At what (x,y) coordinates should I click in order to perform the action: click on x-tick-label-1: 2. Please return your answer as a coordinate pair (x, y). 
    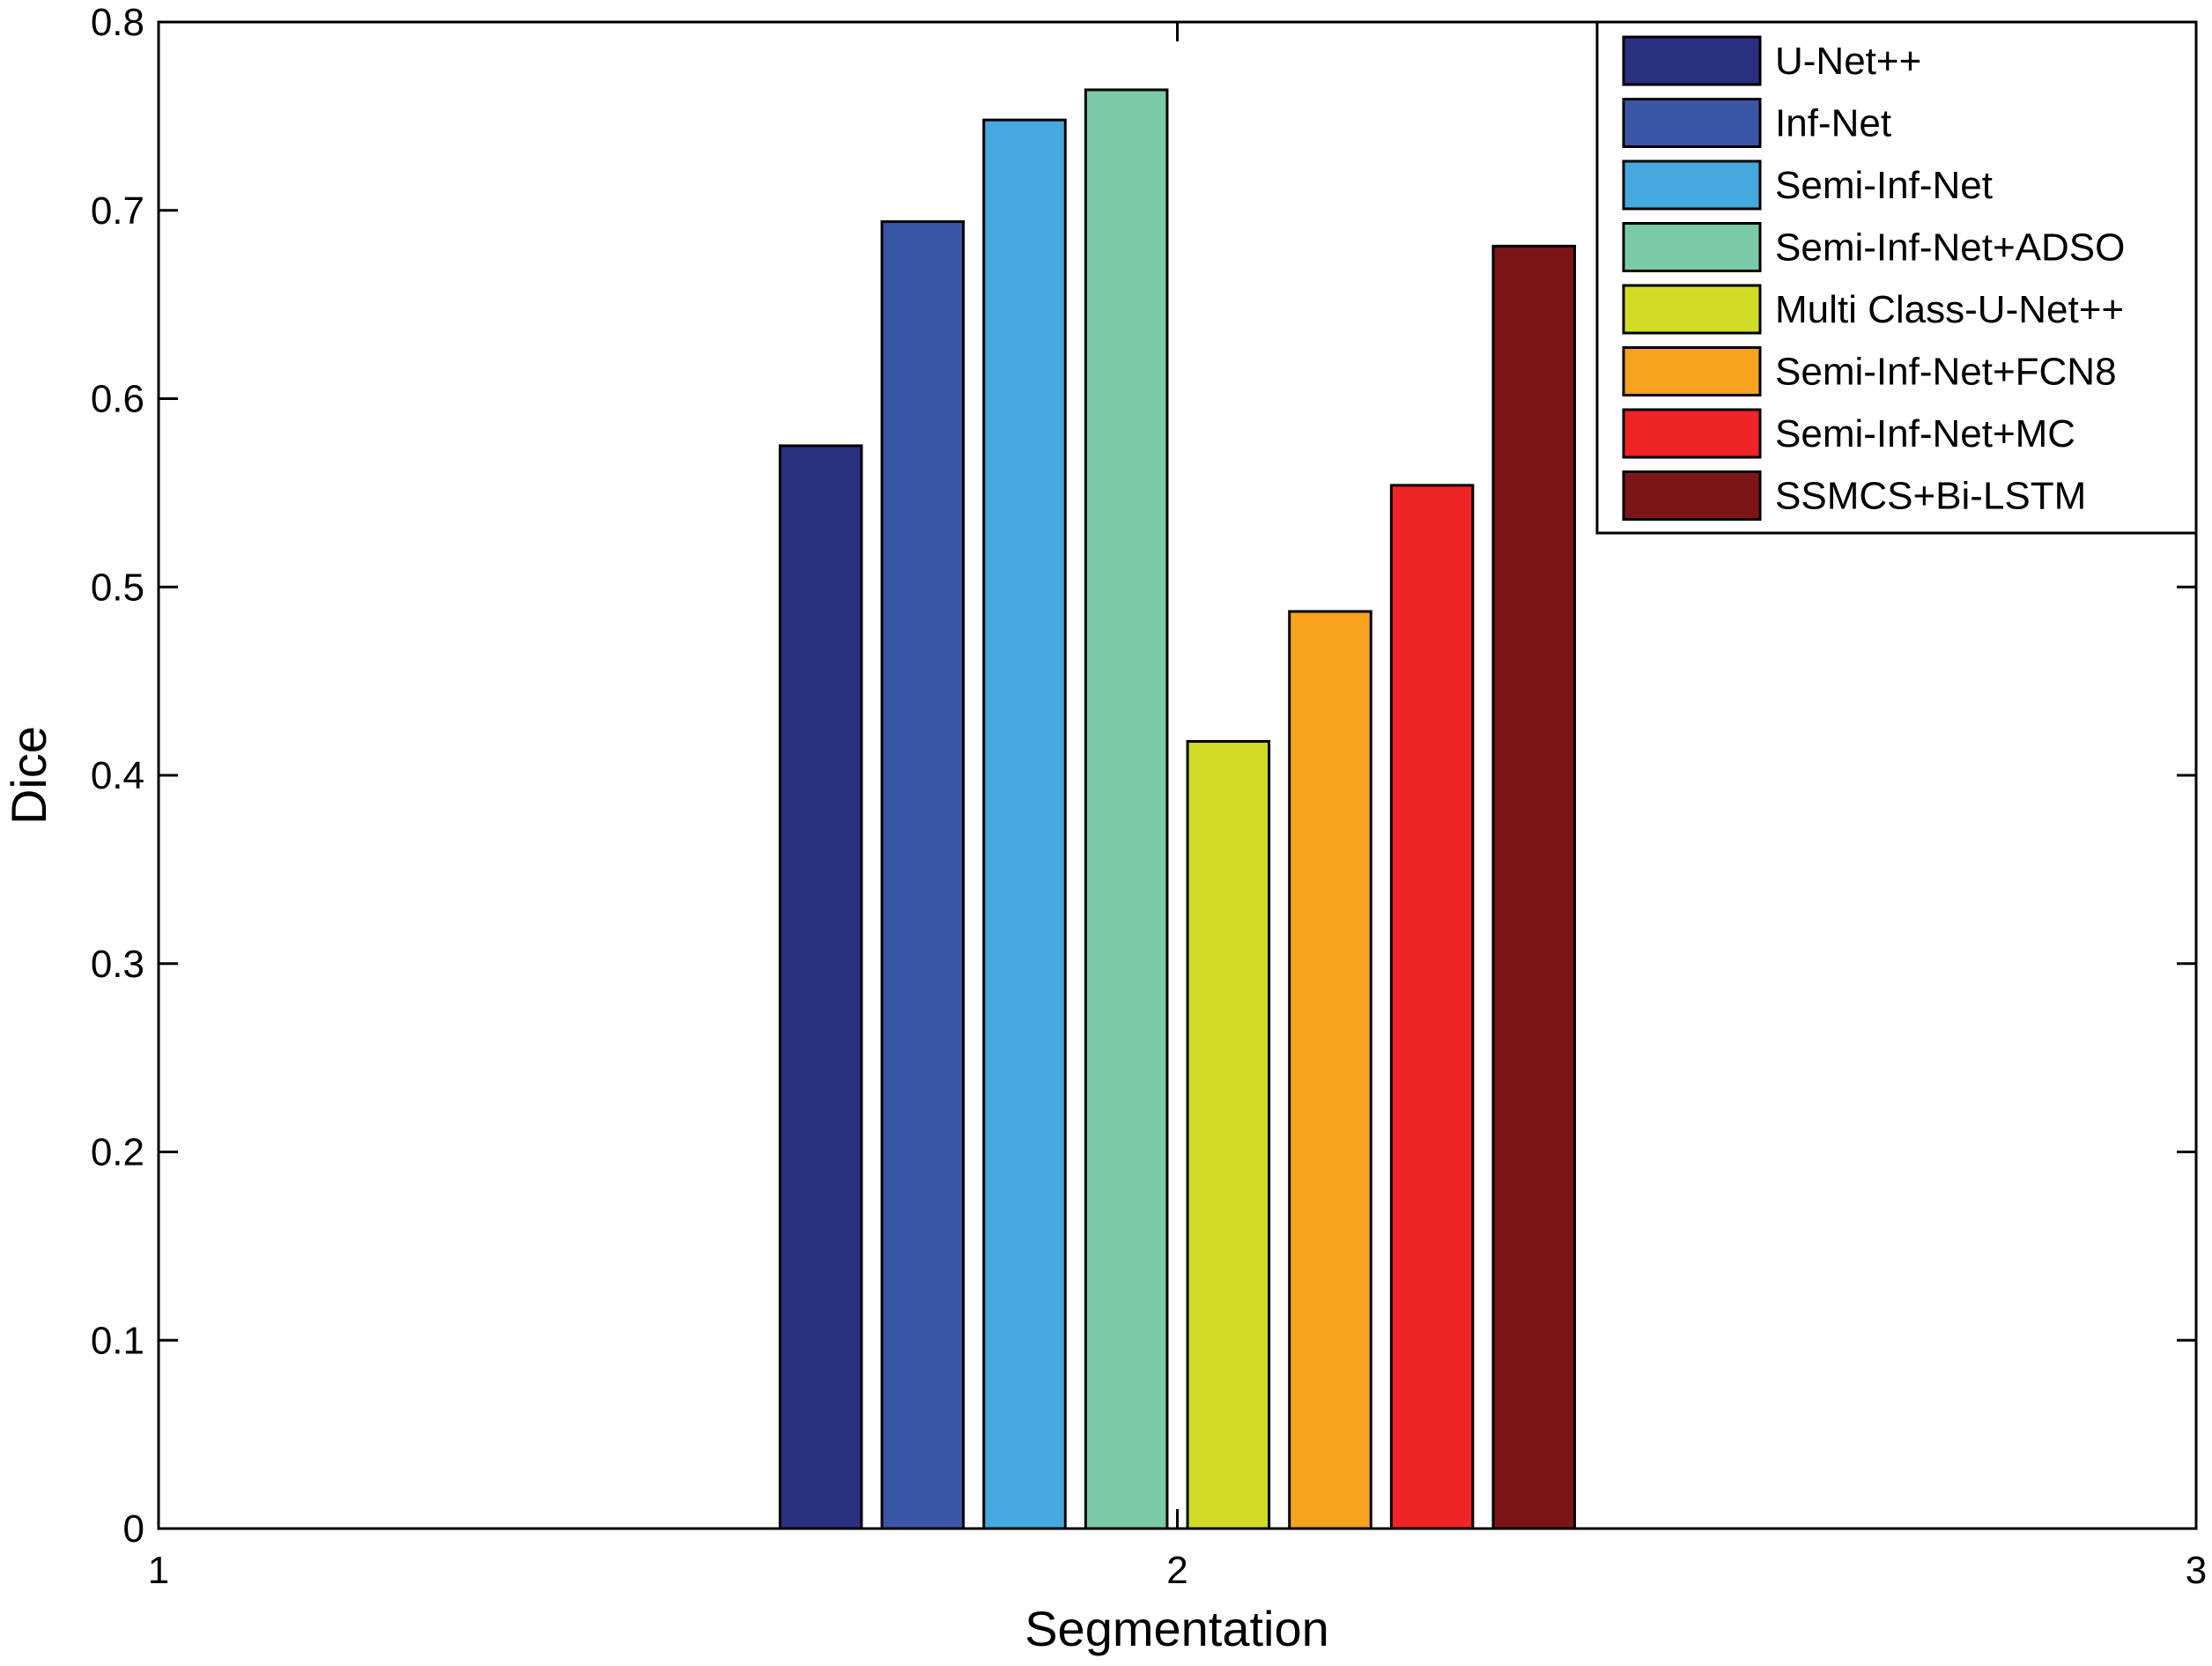
    Looking at the image, I should click on (1176, 1571).